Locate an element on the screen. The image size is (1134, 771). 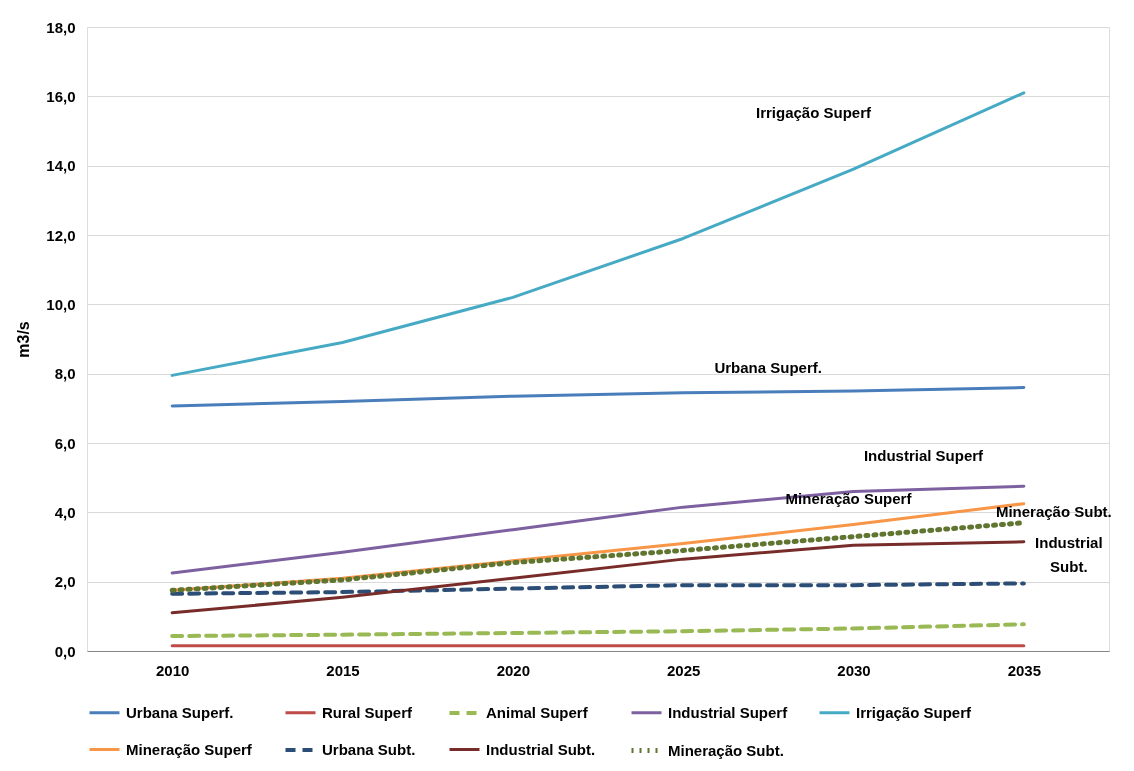
y-tick-label: 6,0 is located at coordinates (65, 443).